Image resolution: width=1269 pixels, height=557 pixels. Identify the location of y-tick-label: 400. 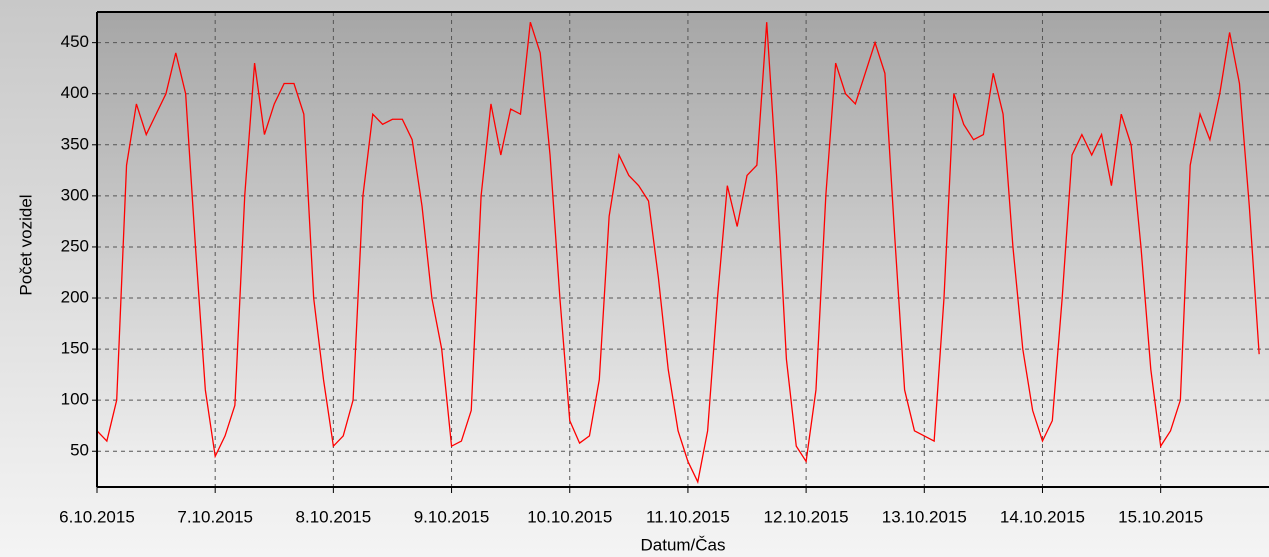
(75, 92).